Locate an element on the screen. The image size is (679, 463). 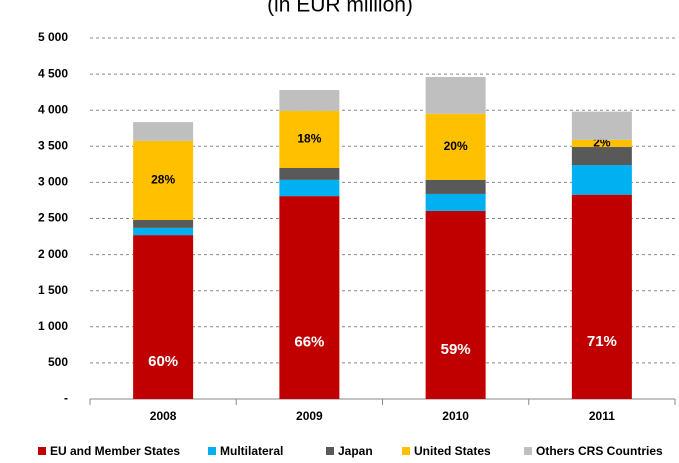
y-tick-label: 4 500 is located at coordinates (53, 73).